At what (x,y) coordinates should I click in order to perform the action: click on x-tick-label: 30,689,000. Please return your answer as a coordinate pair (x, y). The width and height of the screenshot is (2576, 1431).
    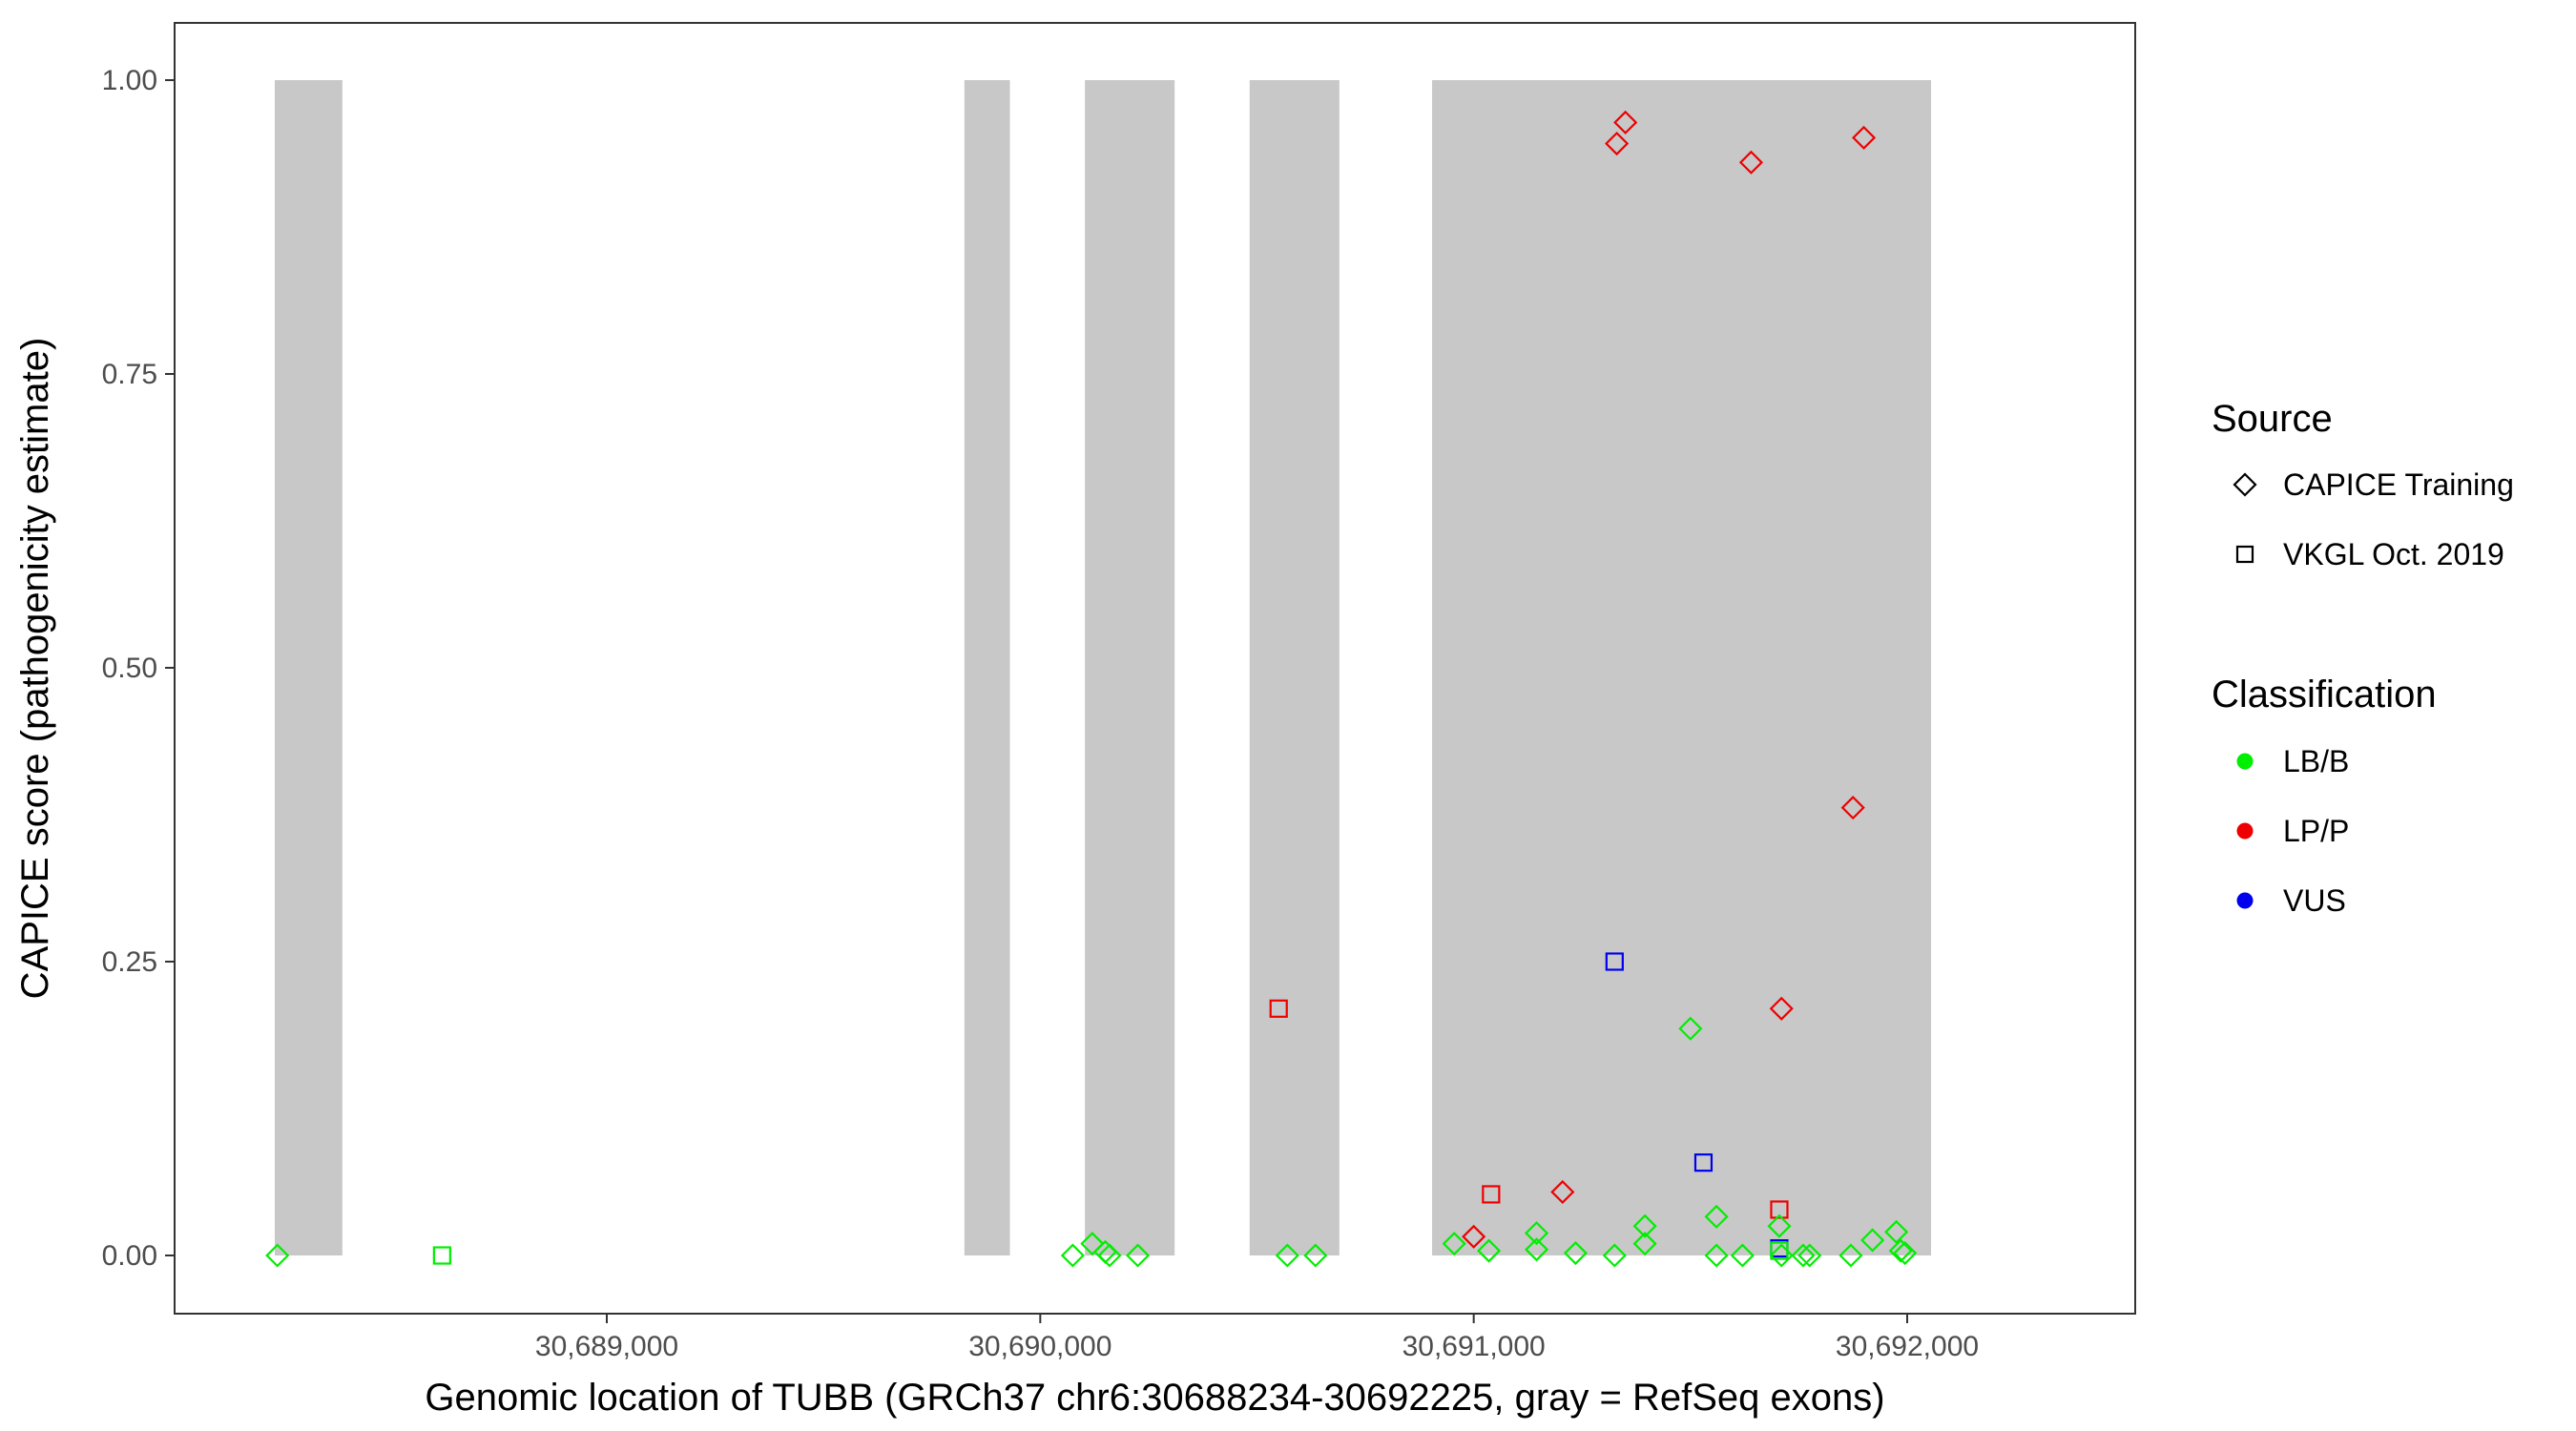
    Looking at the image, I should click on (606, 1346).